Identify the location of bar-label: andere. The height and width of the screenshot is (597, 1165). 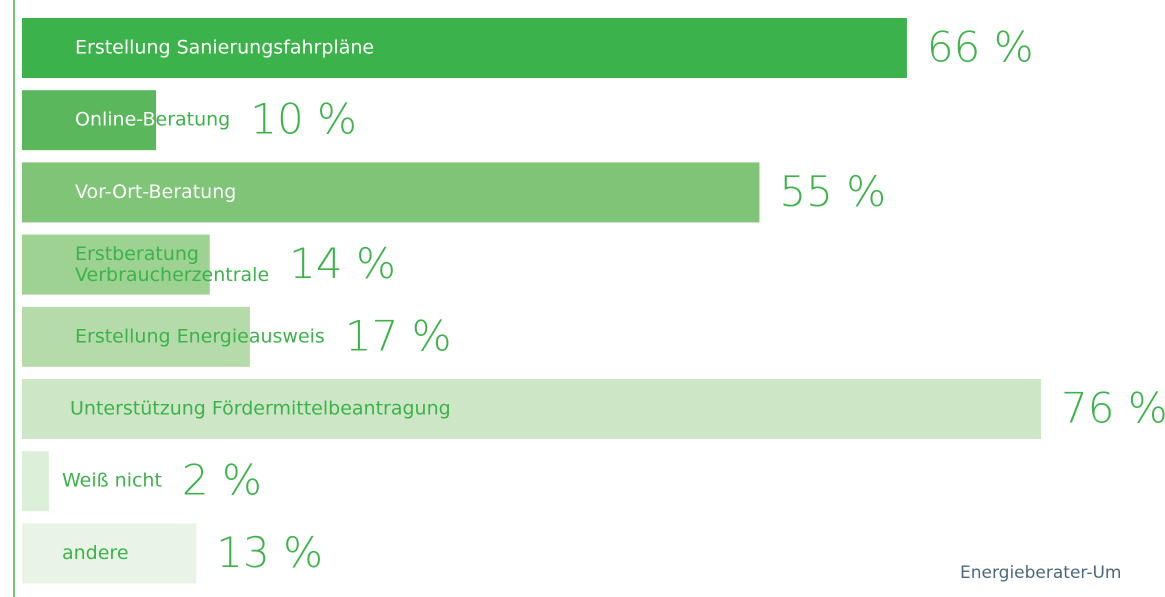
(95, 553).